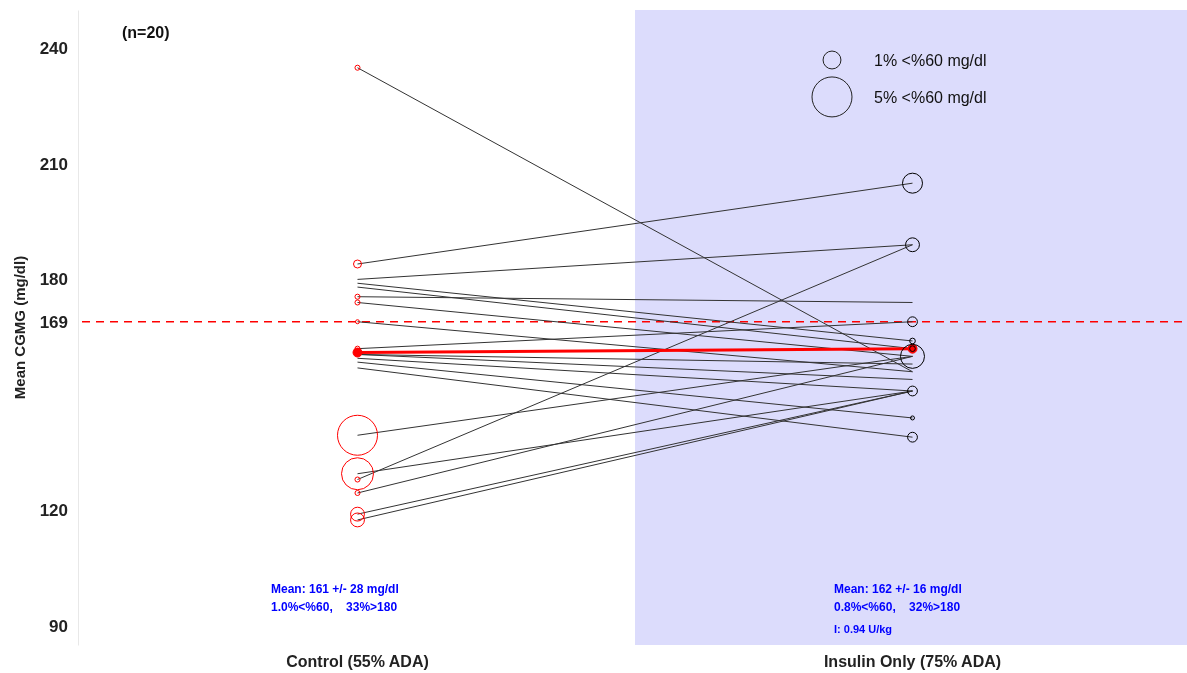 This screenshot has height=673, width=1187. What do you see at coordinates (912, 662) in the screenshot?
I see `x-tick-label: Insulin Only (75% ADA)` at bounding box center [912, 662].